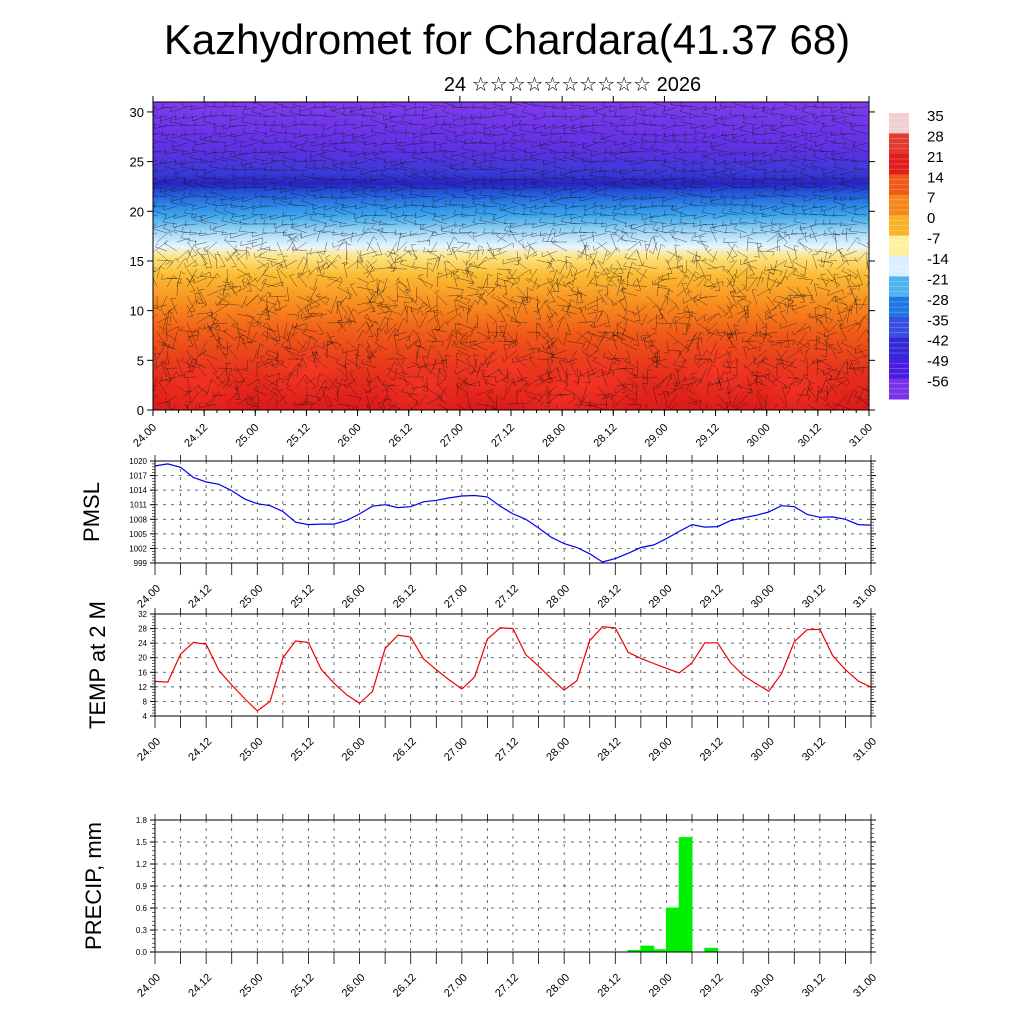 This screenshot has height=1024, width=1024. Describe the element at coordinates (142, 864) in the screenshot. I see `y-tick-label: 1.2` at that location.